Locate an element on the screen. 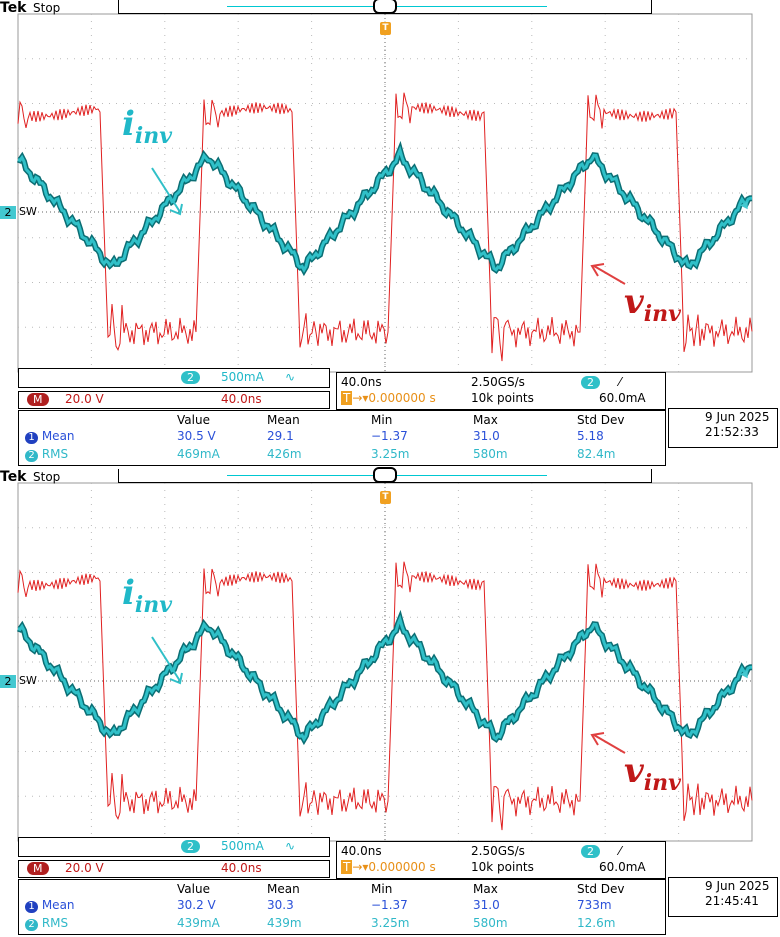 Image resolution: width=780 pixels, height=937 pixels. meas-cell: 469mA is located at coordinates (198, 454).